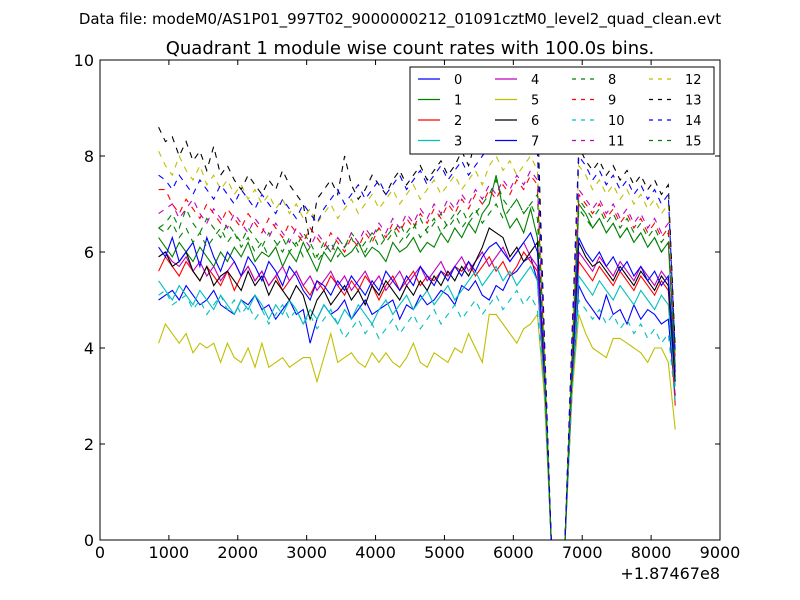  What do you see at coordinates (169, 552) in the screenshot?
I see `x-tick-label: 1000` at bounding box center [169, 552].